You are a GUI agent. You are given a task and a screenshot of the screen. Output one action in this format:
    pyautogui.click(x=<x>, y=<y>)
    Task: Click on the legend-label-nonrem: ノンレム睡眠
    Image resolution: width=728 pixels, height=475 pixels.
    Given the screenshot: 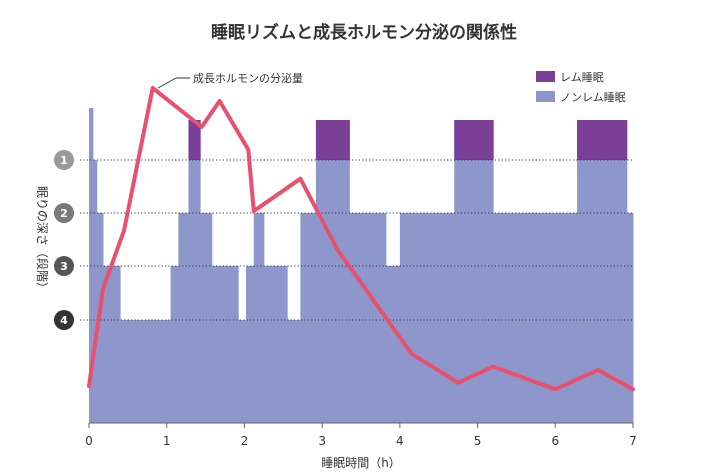 What is the action you would take?
    pyautogui.click(x=593, y=97)
    